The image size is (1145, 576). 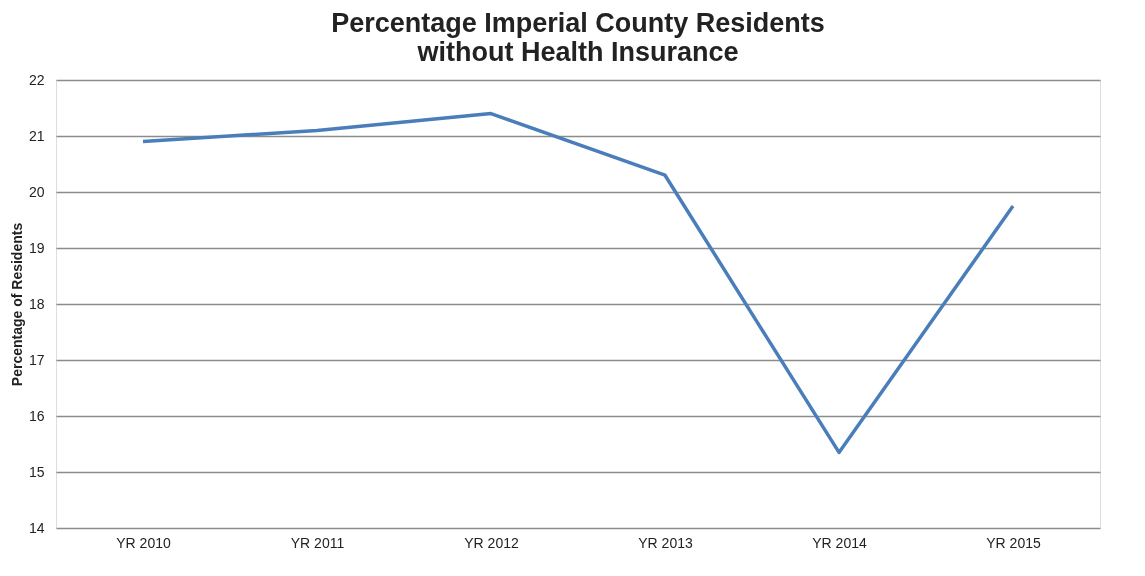 I want to click on y-tick-label: 14, so click(x=36, y=527).